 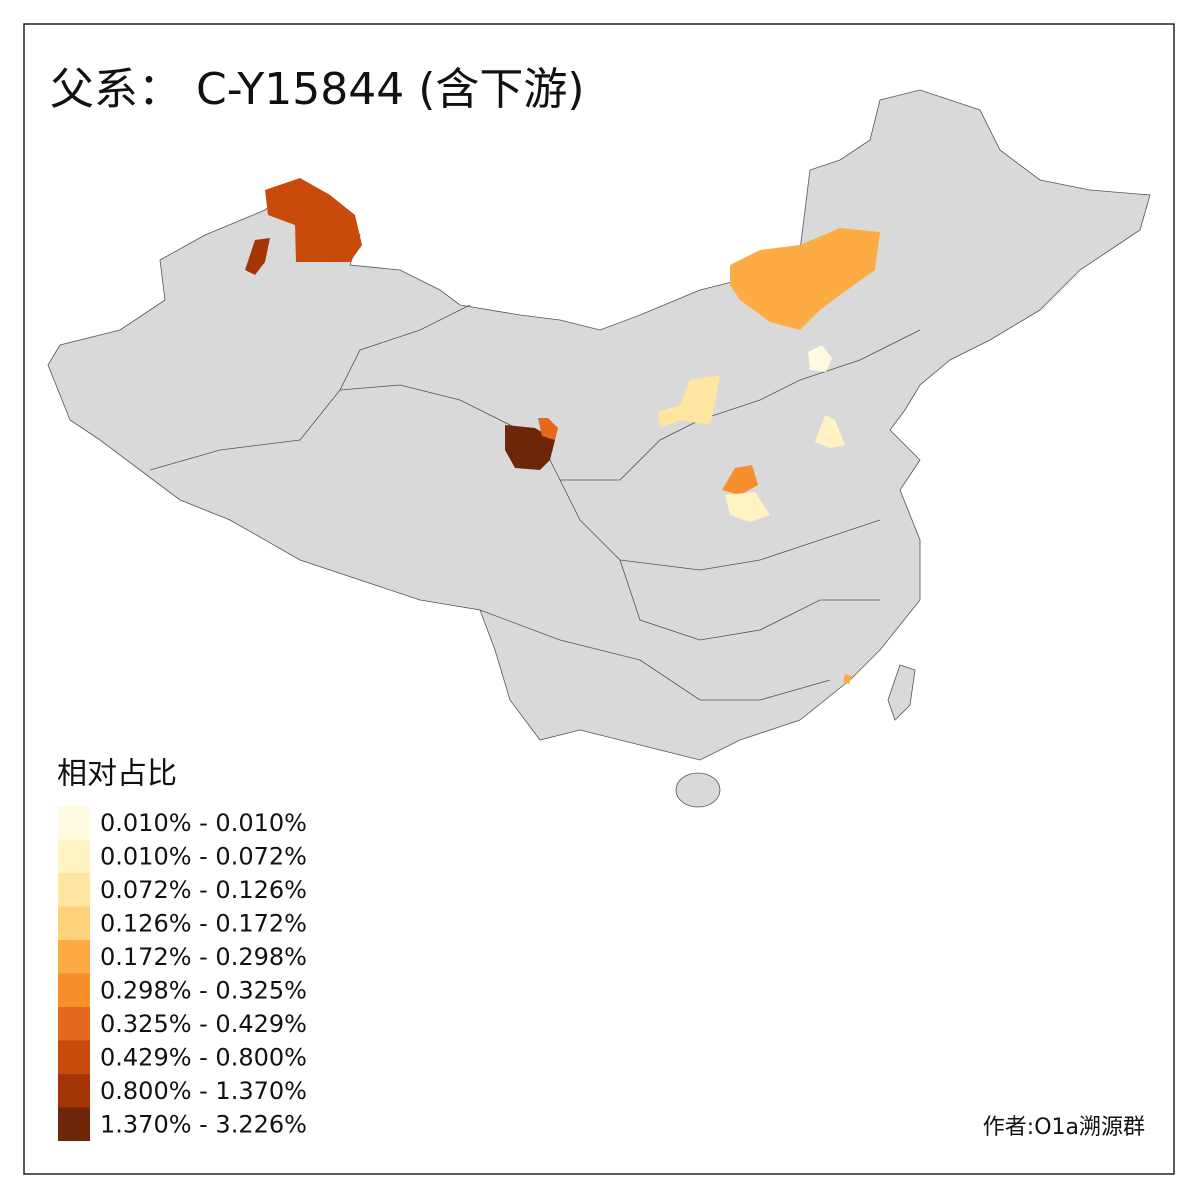 I want to click on legend-label: 0.172% - 0.298%, so click(x=203, y=957).